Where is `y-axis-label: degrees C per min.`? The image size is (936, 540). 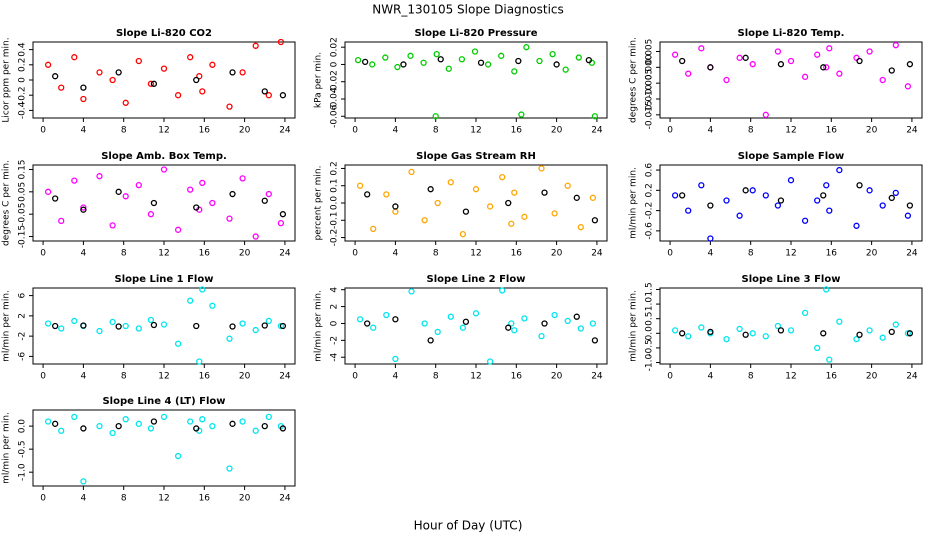
y-axis-label: degrees C per min. is located at coordinates (7, 203).